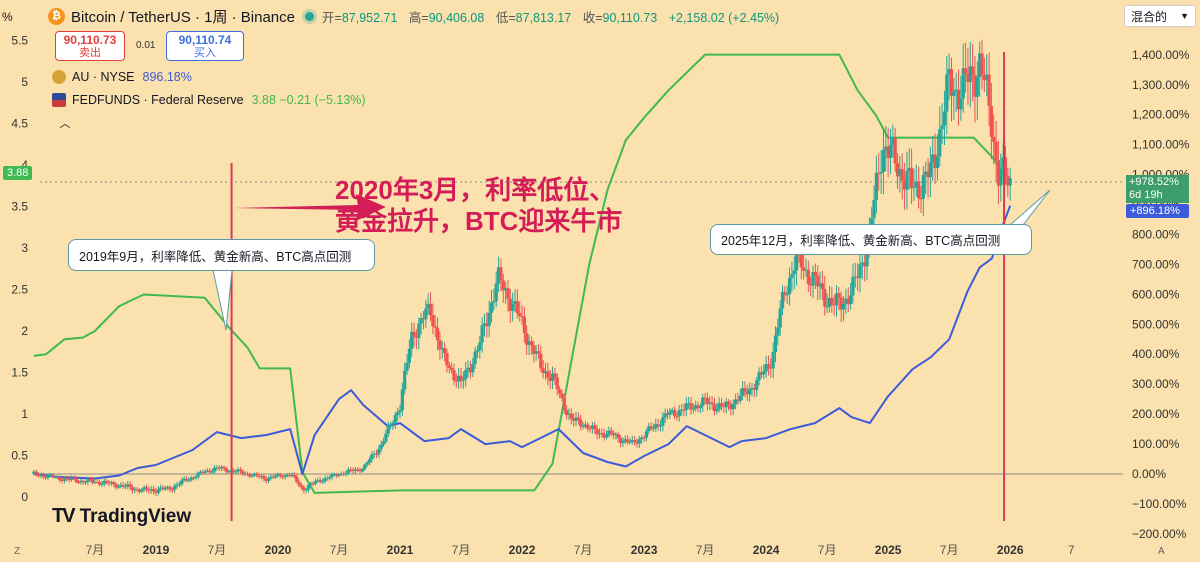 The height and width of the screenshot is (562, 1200). Describe the element at coordinates (90, 46) in the screenshot. I see `sell-button: 90,110.73 卖出` at that location.